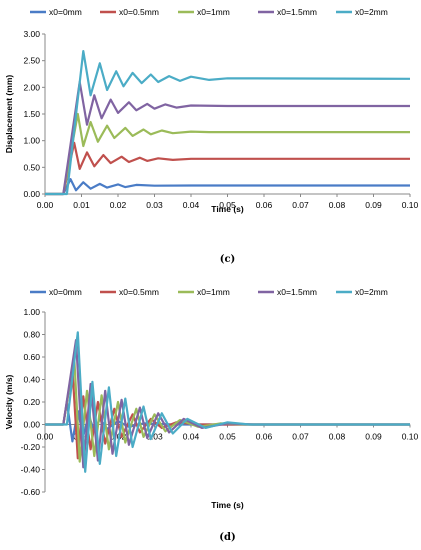 This screenshot has width=421, height=550. Describe the element at coordinates (31, 61) in the screenshot. I see `y-tick-label: 2.50` at that location.